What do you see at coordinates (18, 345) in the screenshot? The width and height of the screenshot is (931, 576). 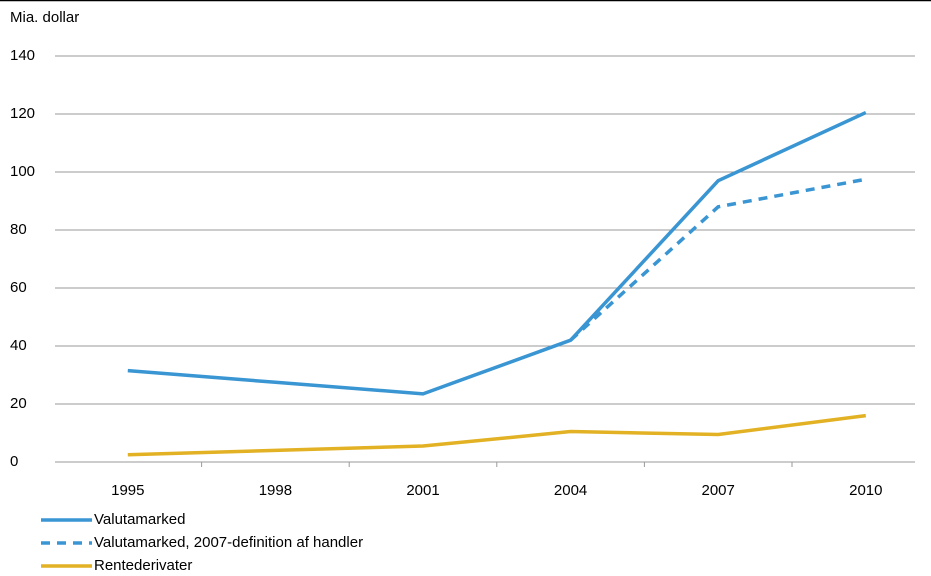 I see `y-tick-label: 40` at bounding box center [18, 345].